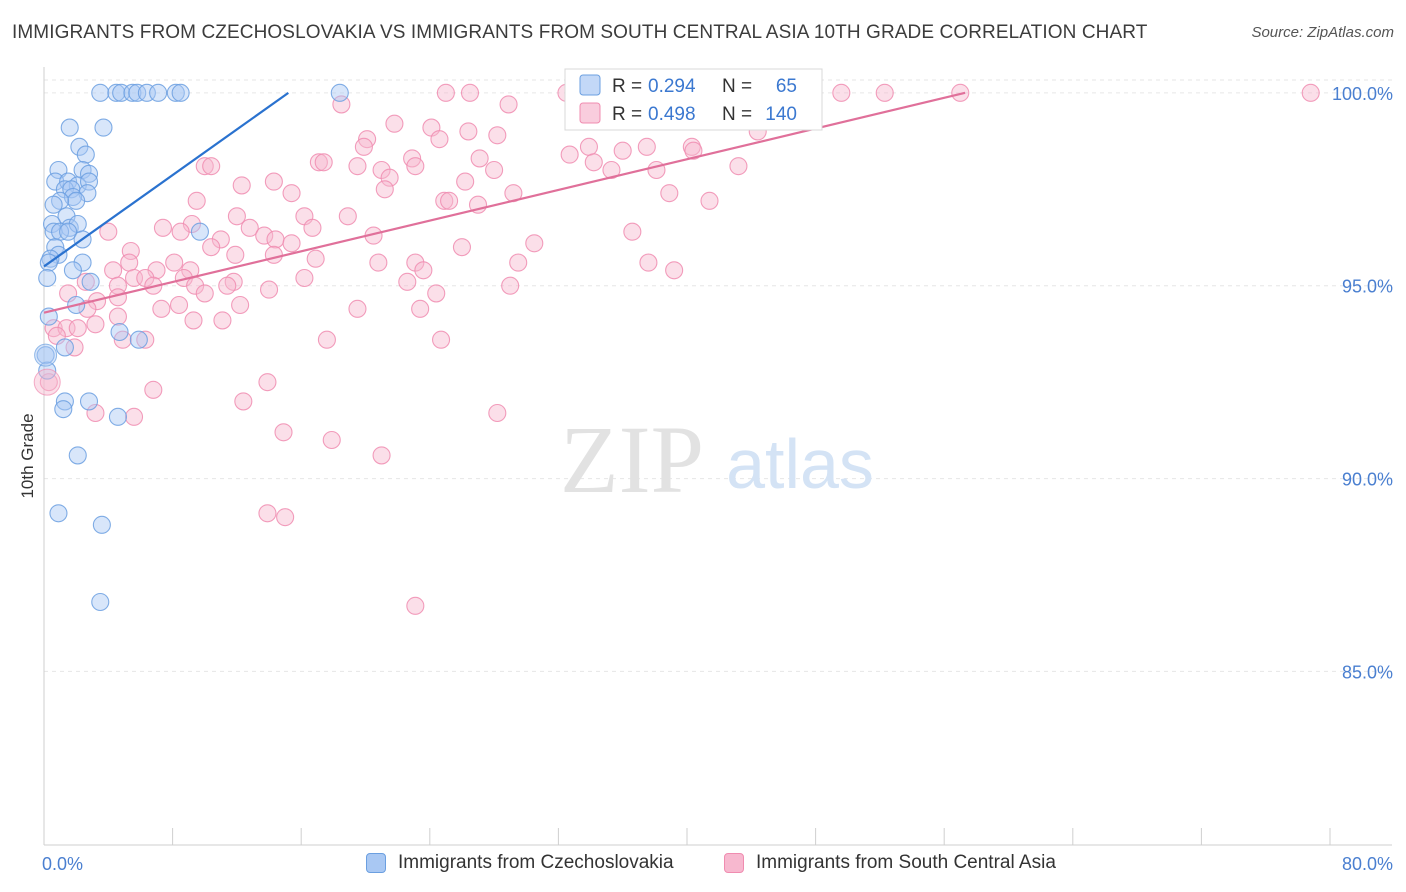 This screenshot has width=1406, height=892. I want to click on stats-r-label: R =, so click(627, 86).